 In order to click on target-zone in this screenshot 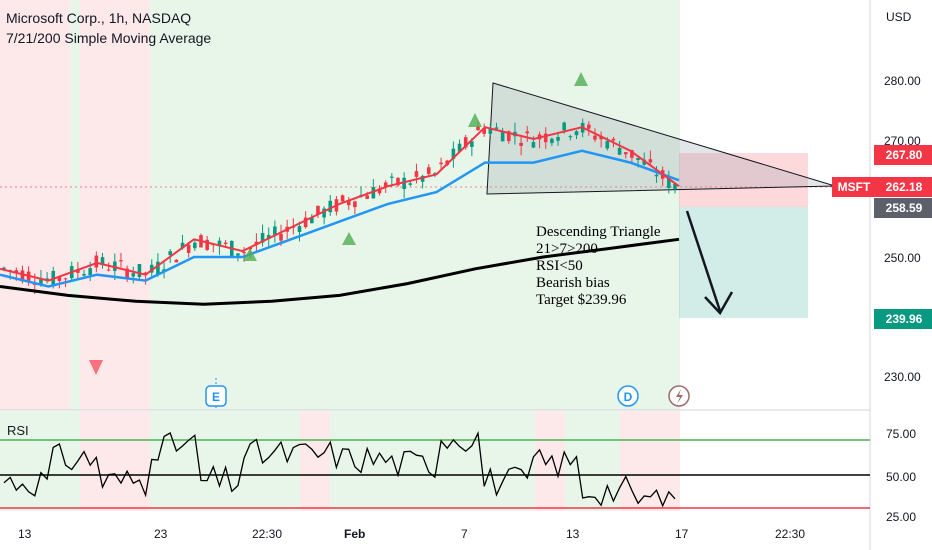, I will do `click(743, 262)`.